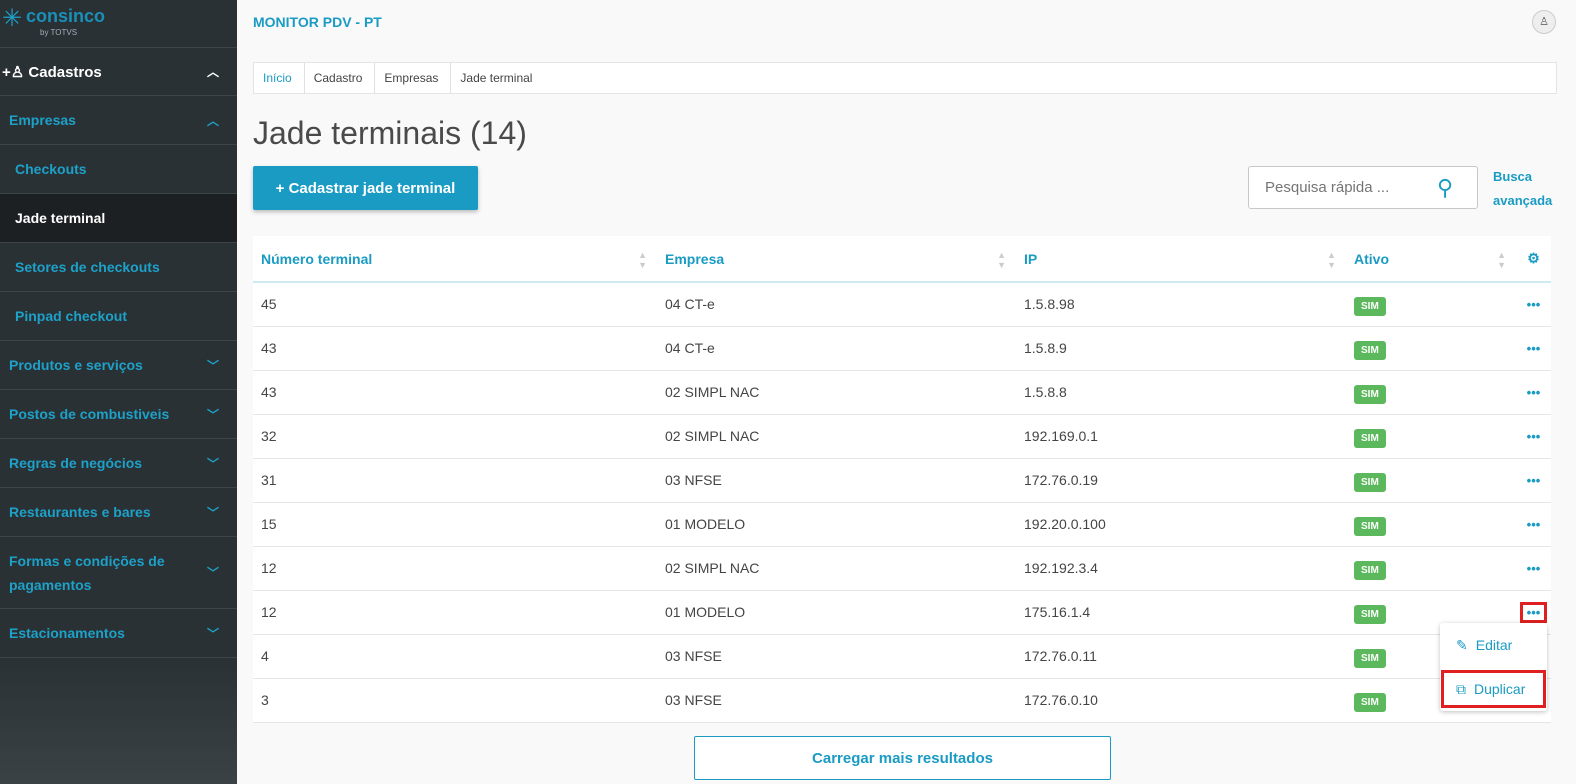  I want to click on table-row: 43 02 SIMPL NAC 1.5.8.8 SIM •••, so click(902, 392).